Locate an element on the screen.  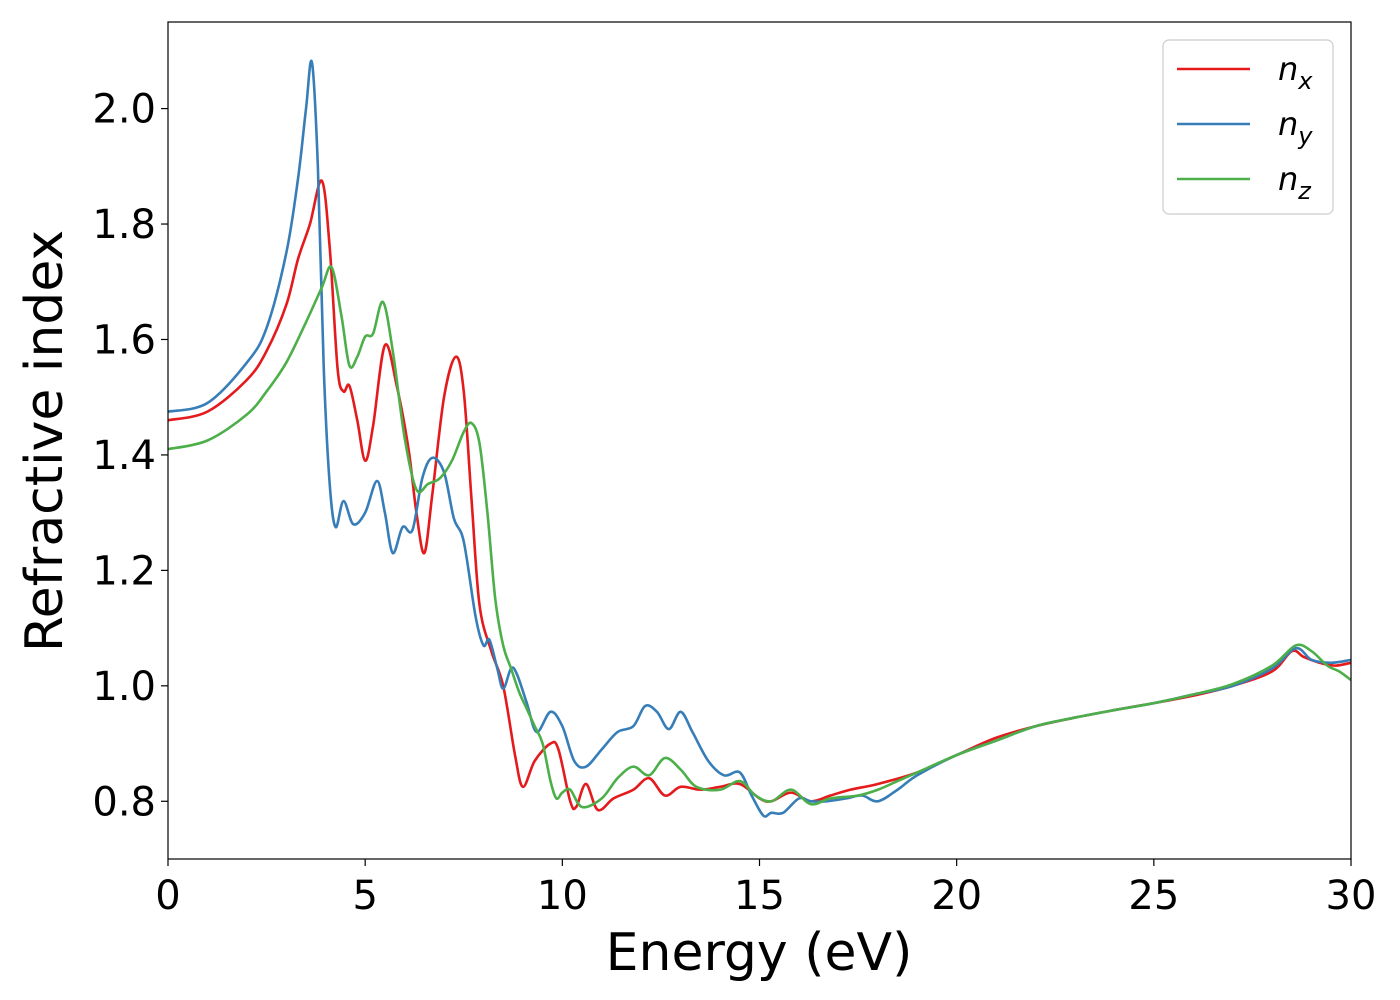
y-tick-label: 1.2 is located at coordinates (124, 571).